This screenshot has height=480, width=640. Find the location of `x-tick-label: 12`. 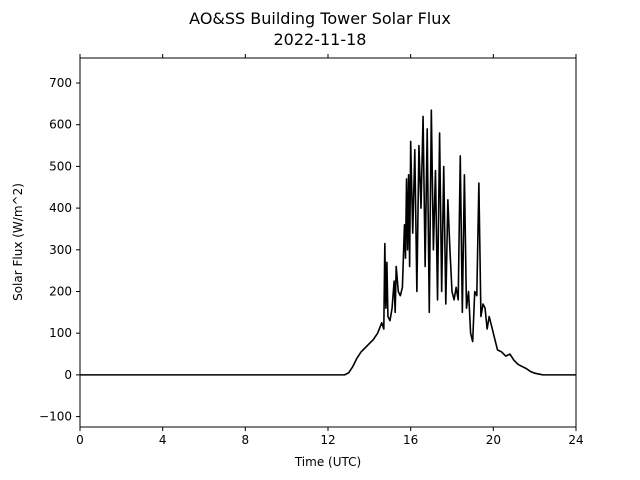

x-tick-label: 12 is located at coordinates (327, 440).